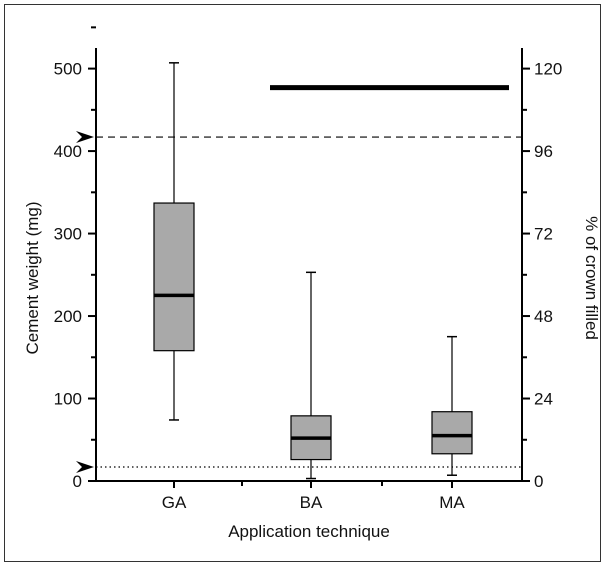  I want to click on y-tick-label: 0, so click(77, 481).